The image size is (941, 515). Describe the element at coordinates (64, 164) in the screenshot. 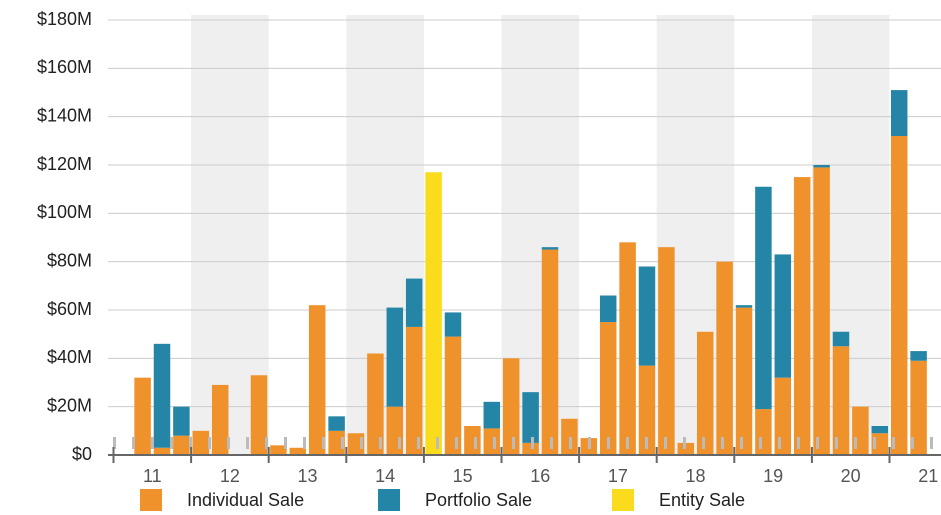

I see `y-tick-label: $120M` at that location.